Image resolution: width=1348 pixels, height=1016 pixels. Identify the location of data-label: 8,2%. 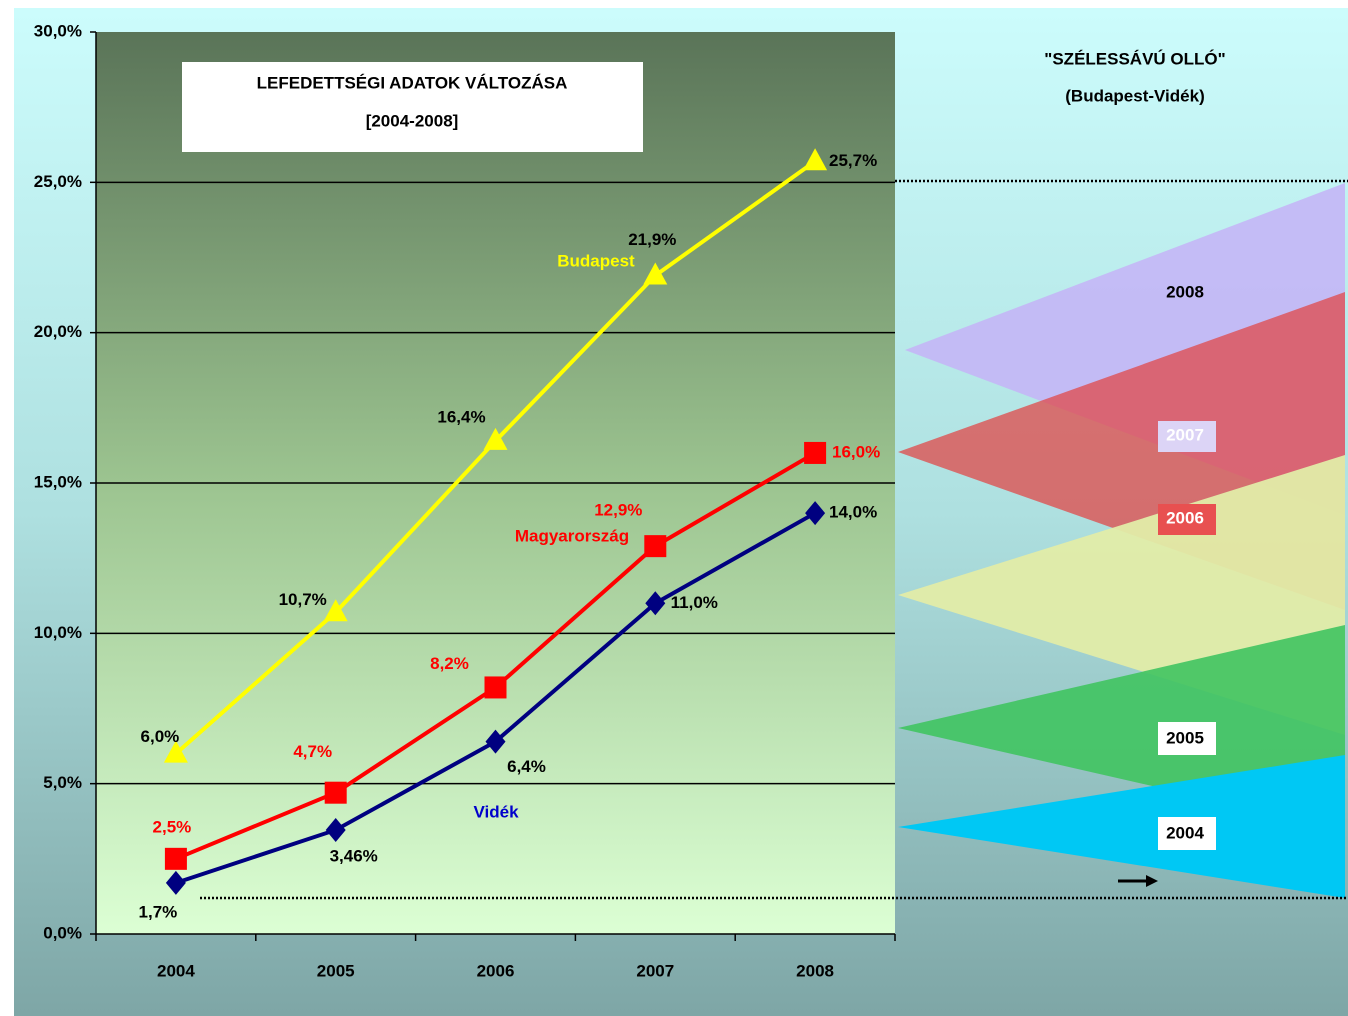
(449, 663).